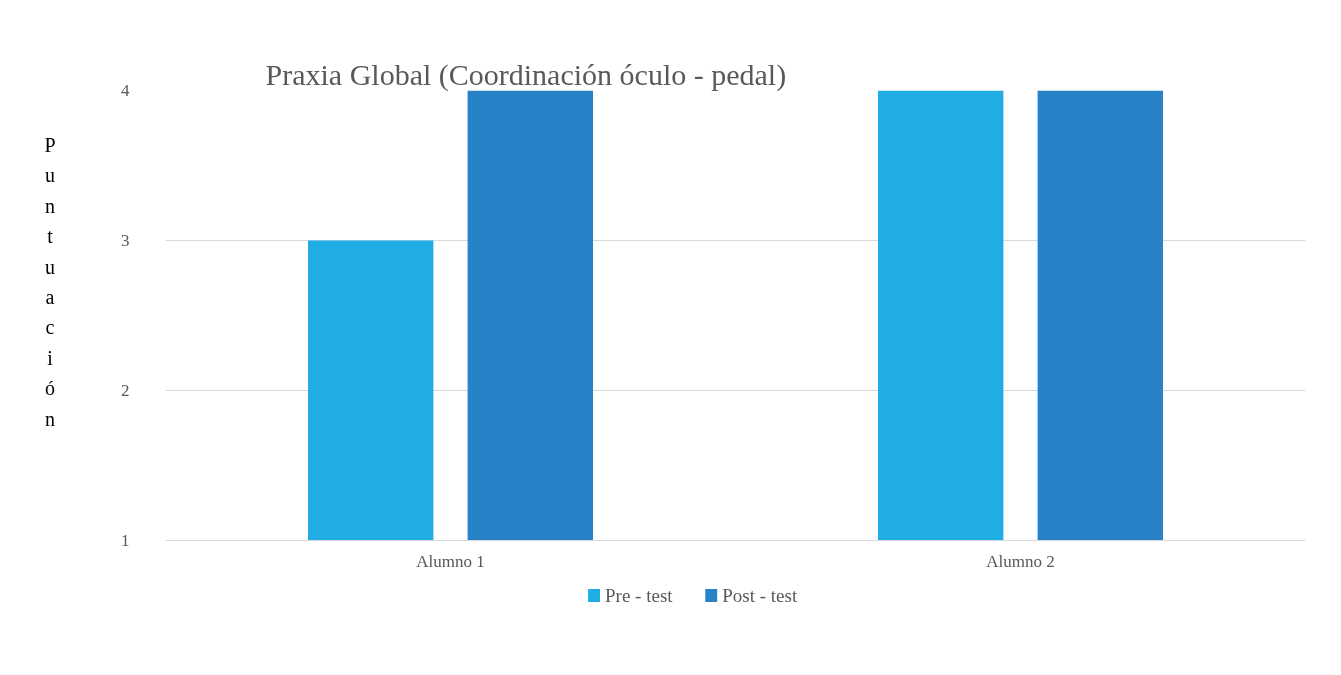 The image size is (1341, 675). Describe the element at coordinates (125, 540) in the screenshot. I see `y-tick-label: 1` at that location.